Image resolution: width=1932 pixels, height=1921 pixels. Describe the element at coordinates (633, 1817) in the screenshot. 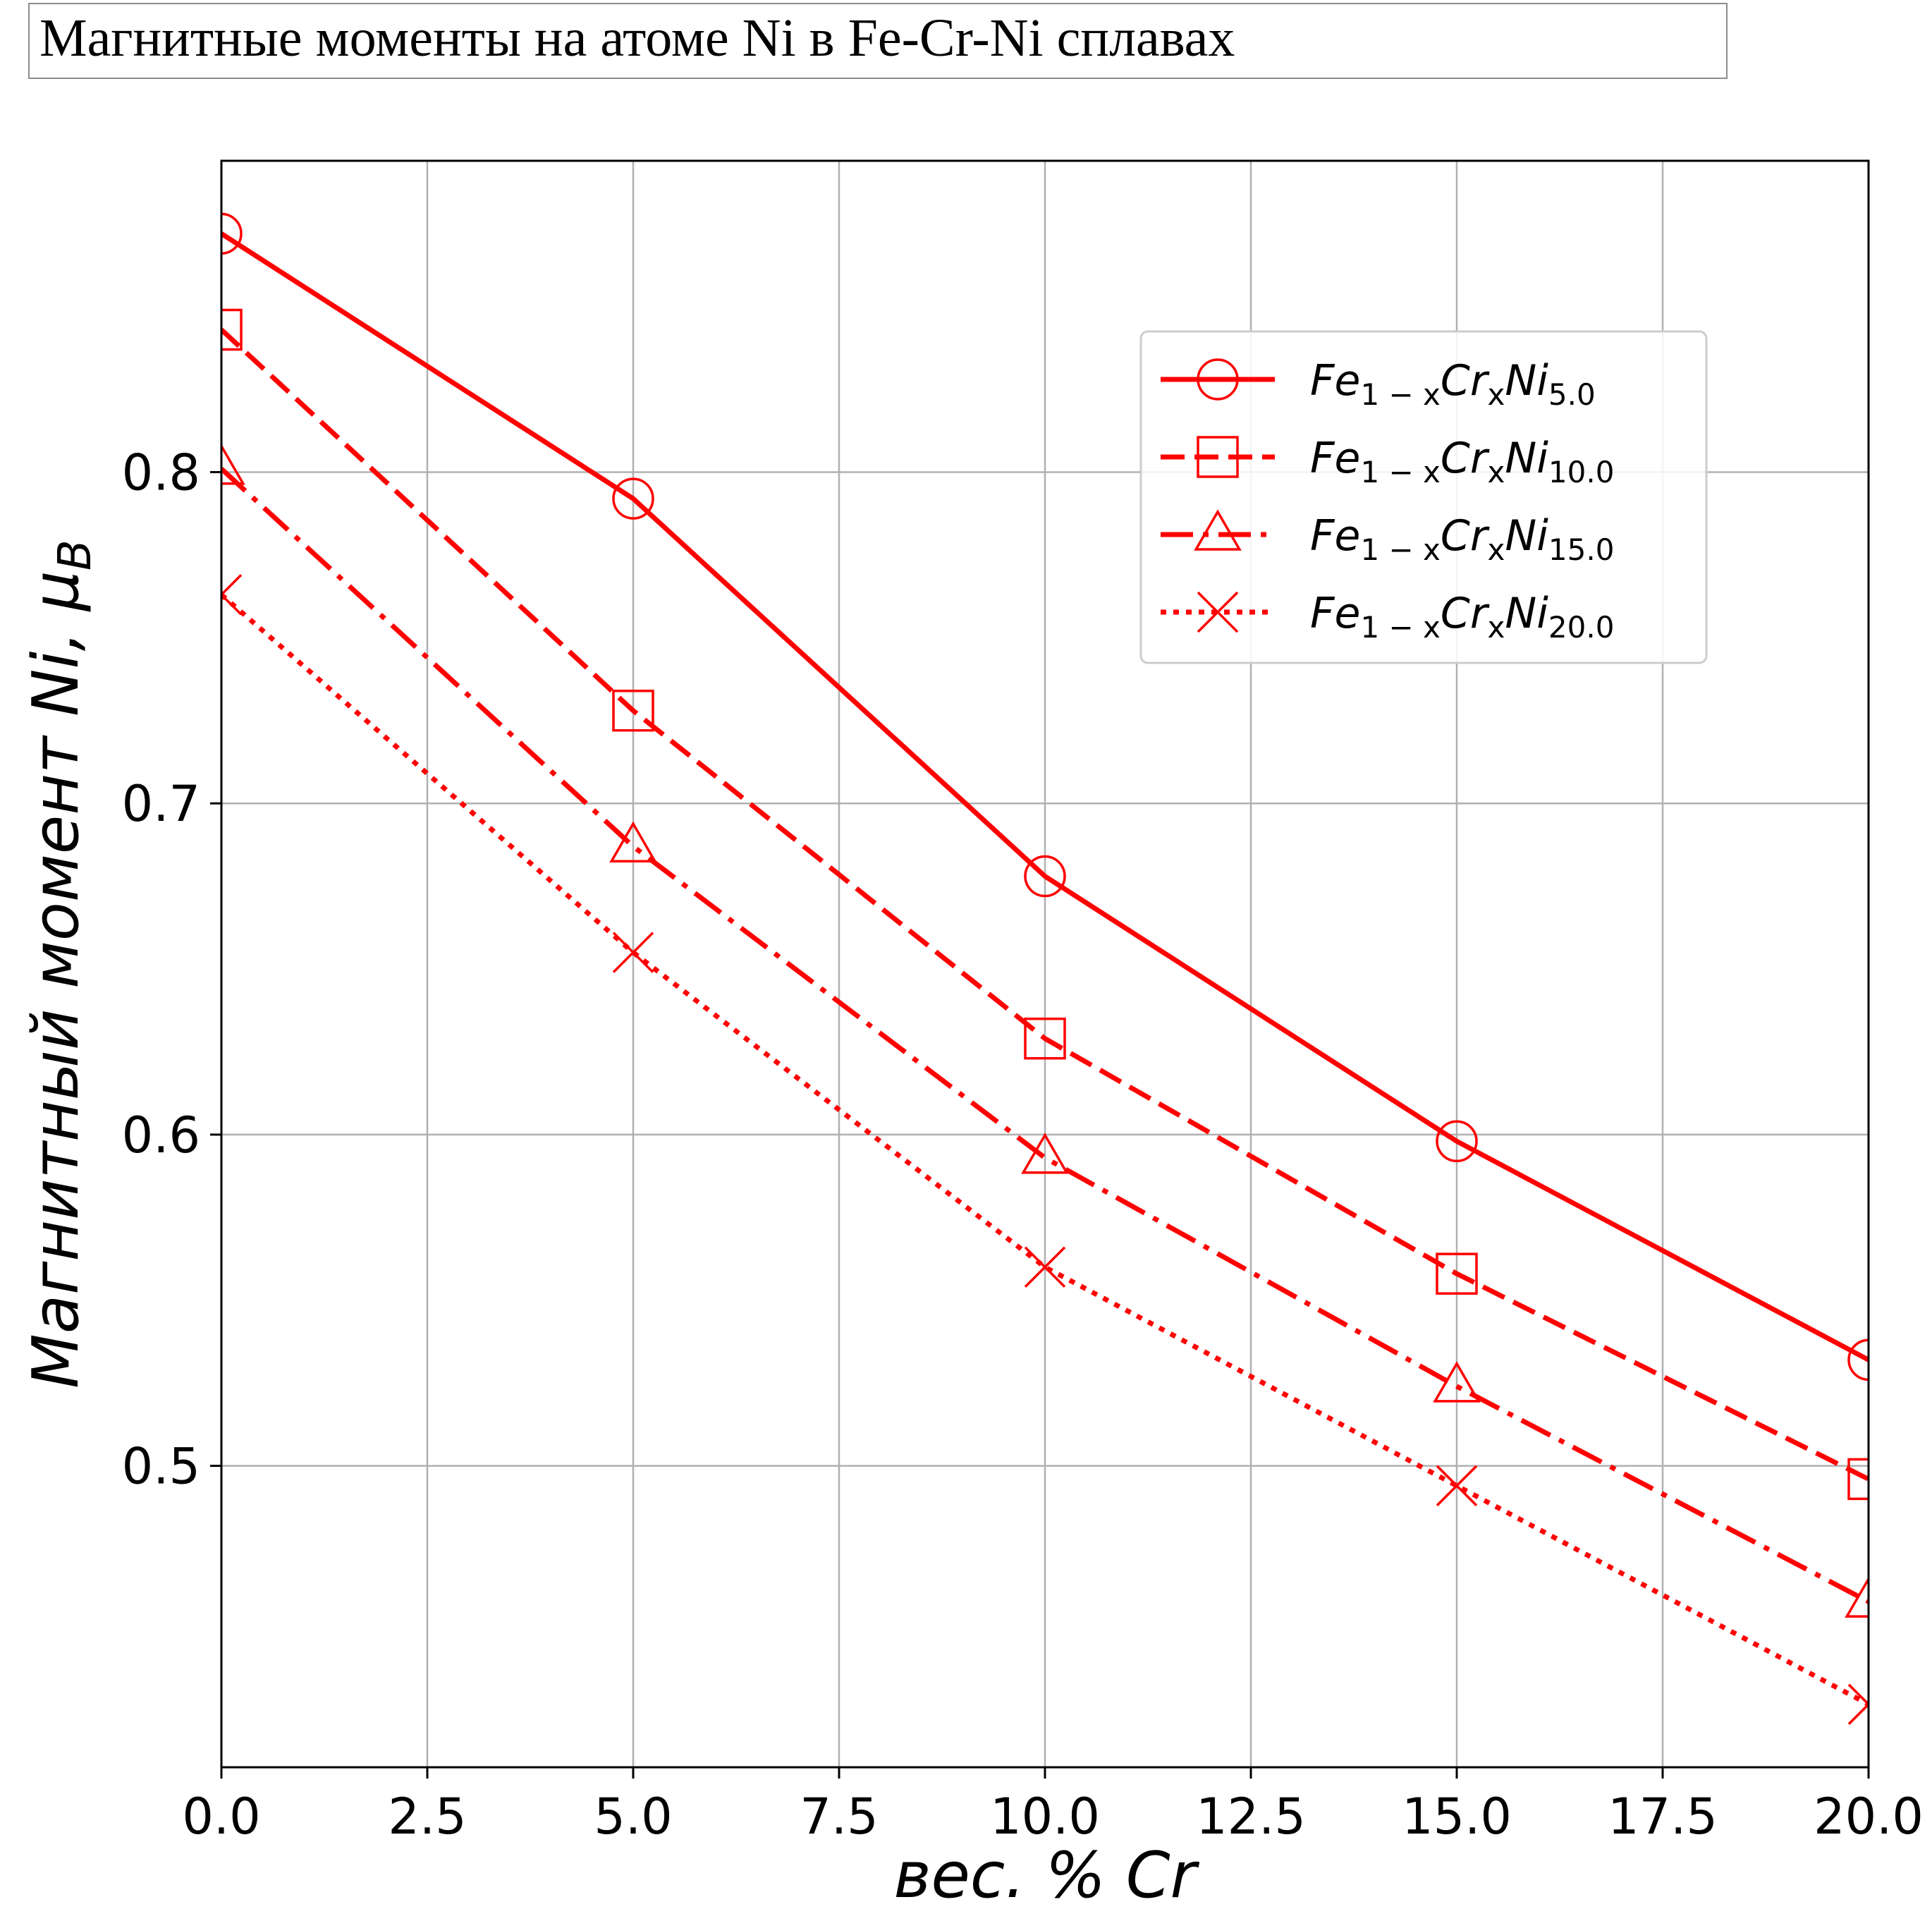

I see `x-tick-label: 5.0` at that location.